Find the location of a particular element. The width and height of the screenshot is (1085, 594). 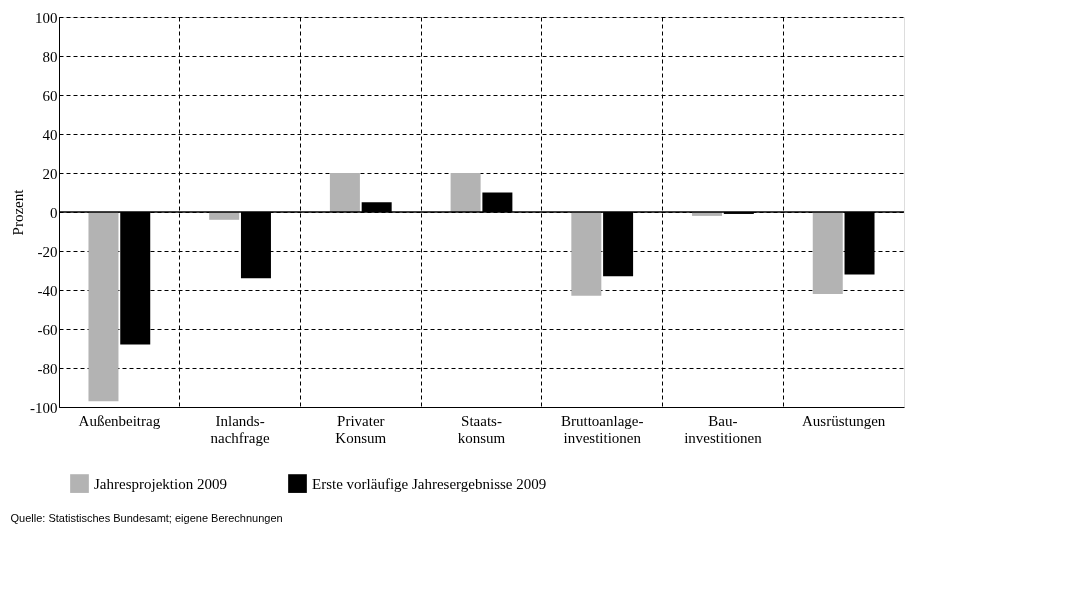

y-tick-label: 60 is located at coordinates (50, 95).